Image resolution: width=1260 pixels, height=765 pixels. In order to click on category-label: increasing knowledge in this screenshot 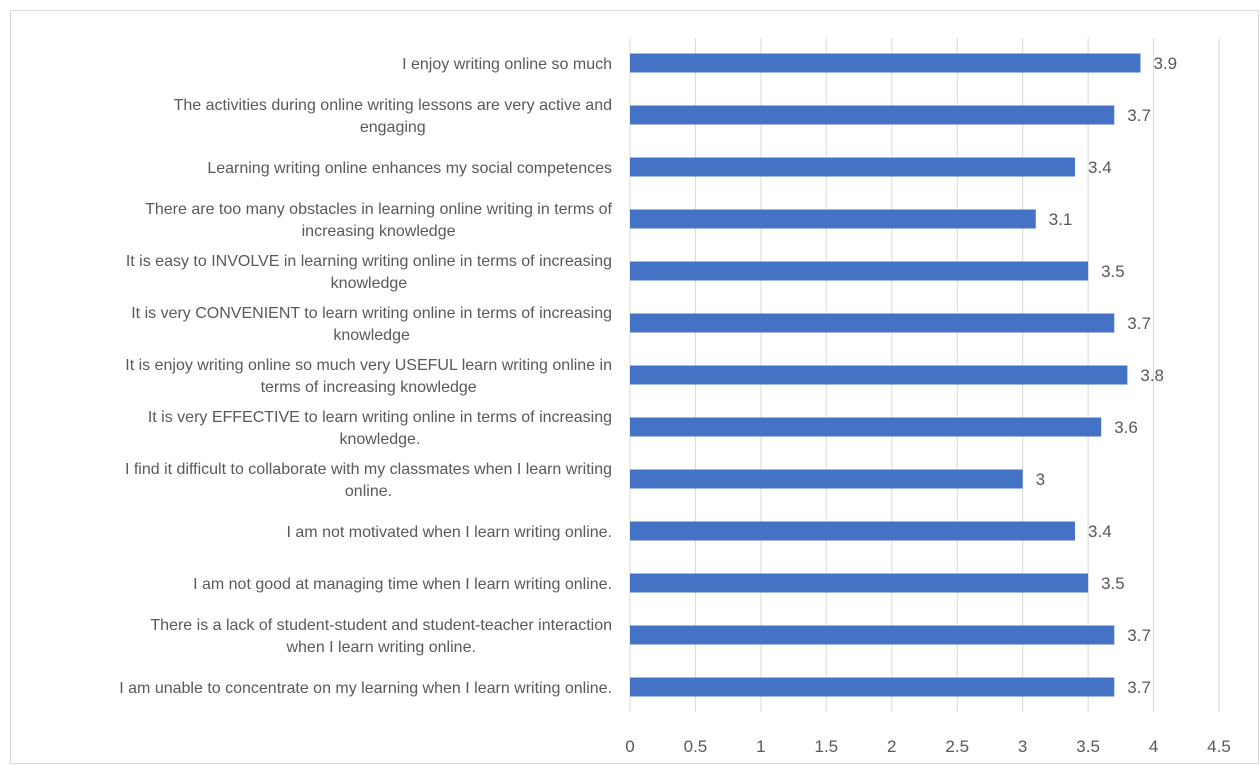, I will do `click(379, 231)`.